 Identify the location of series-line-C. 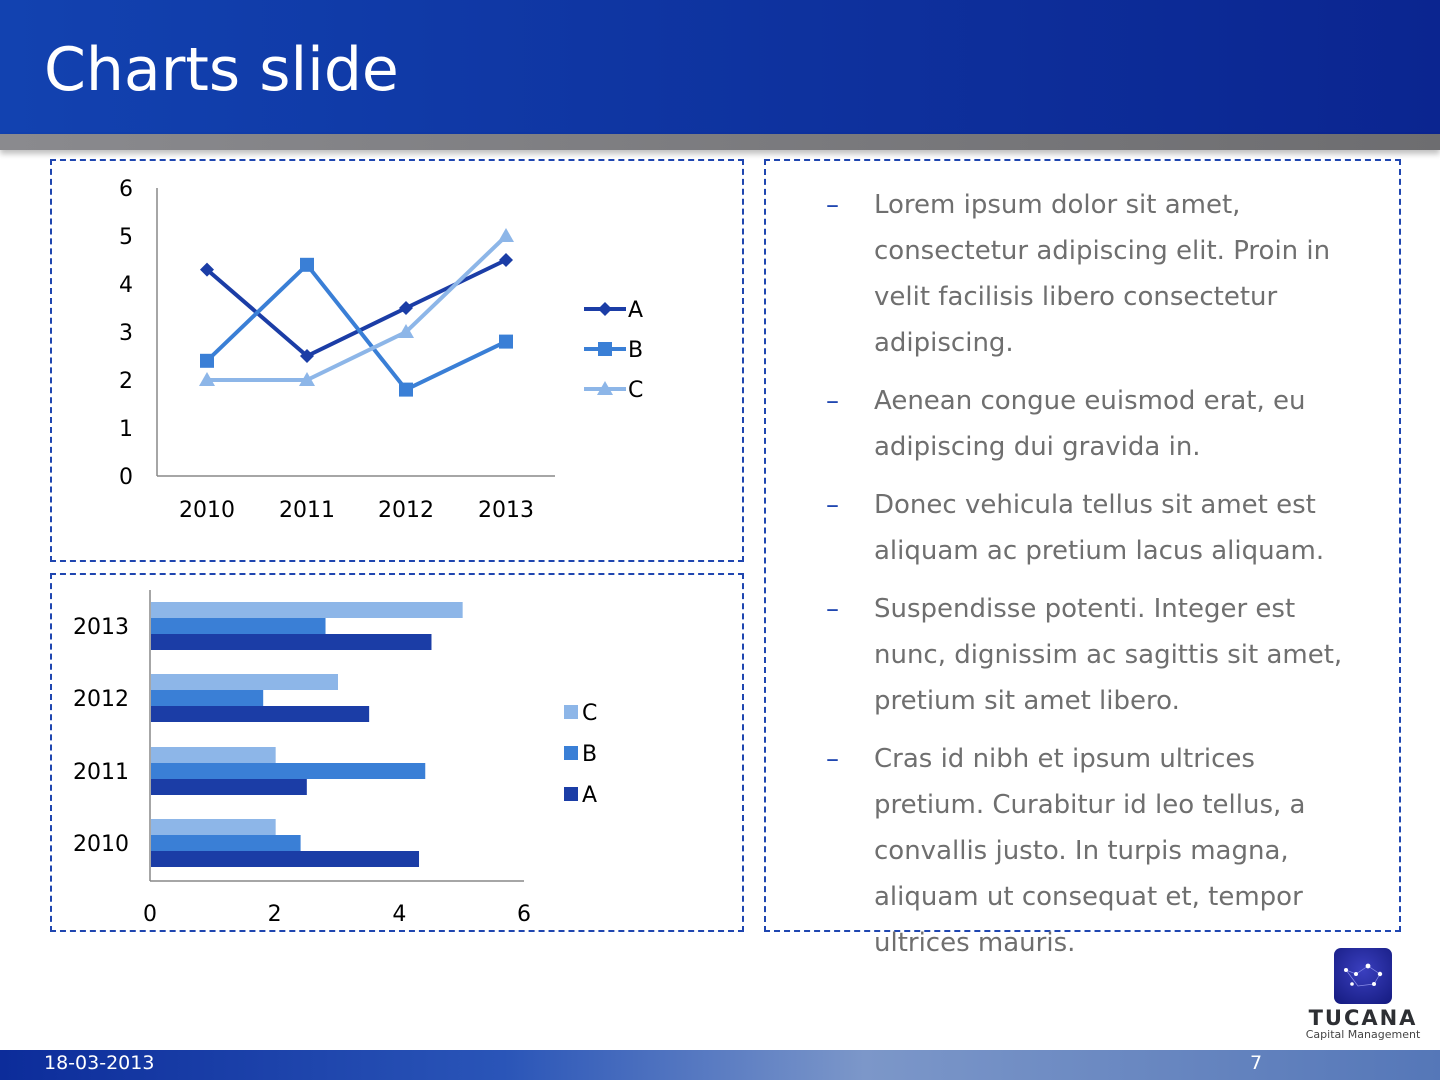
(357, 308).